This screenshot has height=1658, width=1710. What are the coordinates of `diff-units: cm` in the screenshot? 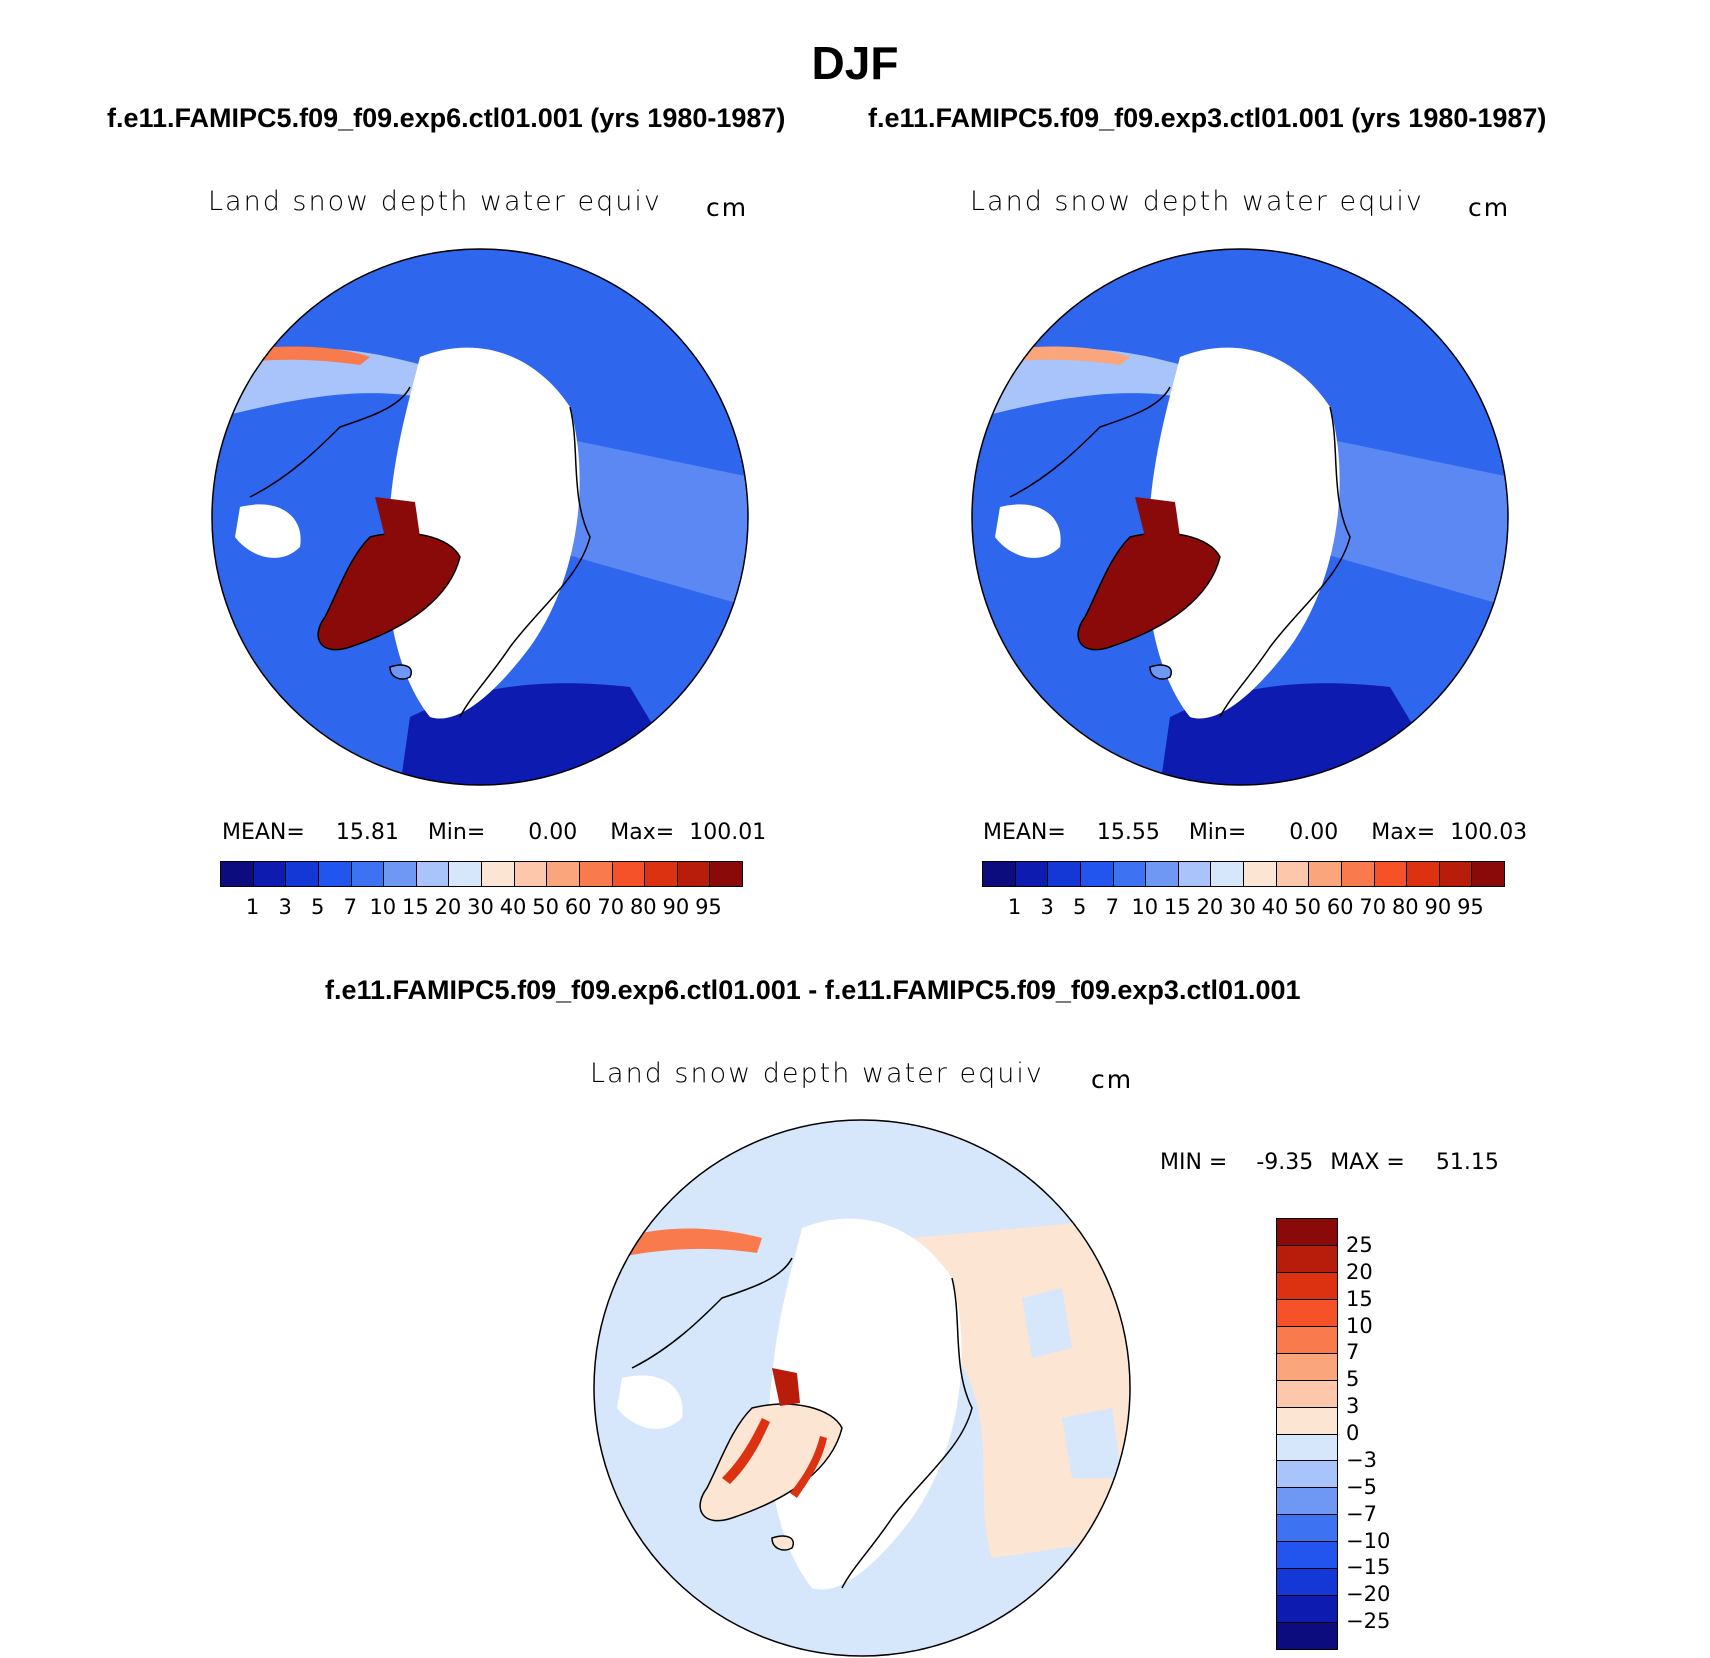 It's located at (1112, 1079).